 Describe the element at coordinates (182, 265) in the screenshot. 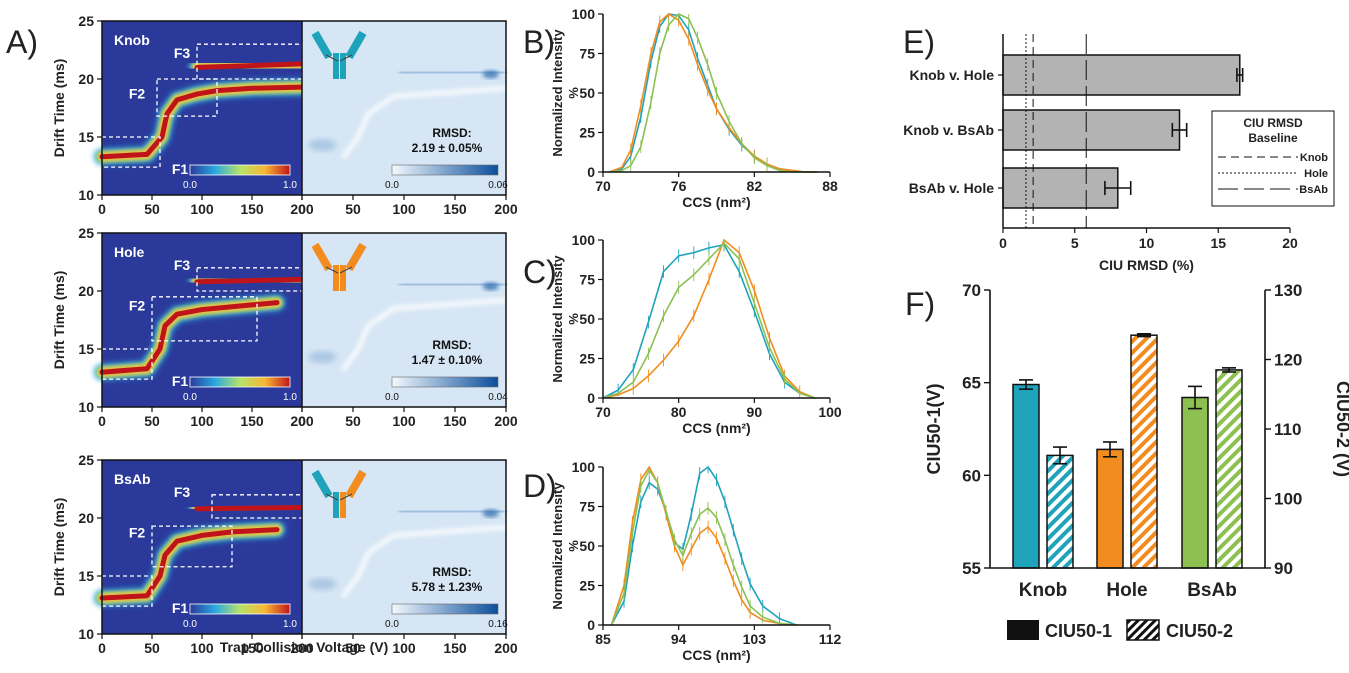

I see `feature-label-f3: F3` at that location.